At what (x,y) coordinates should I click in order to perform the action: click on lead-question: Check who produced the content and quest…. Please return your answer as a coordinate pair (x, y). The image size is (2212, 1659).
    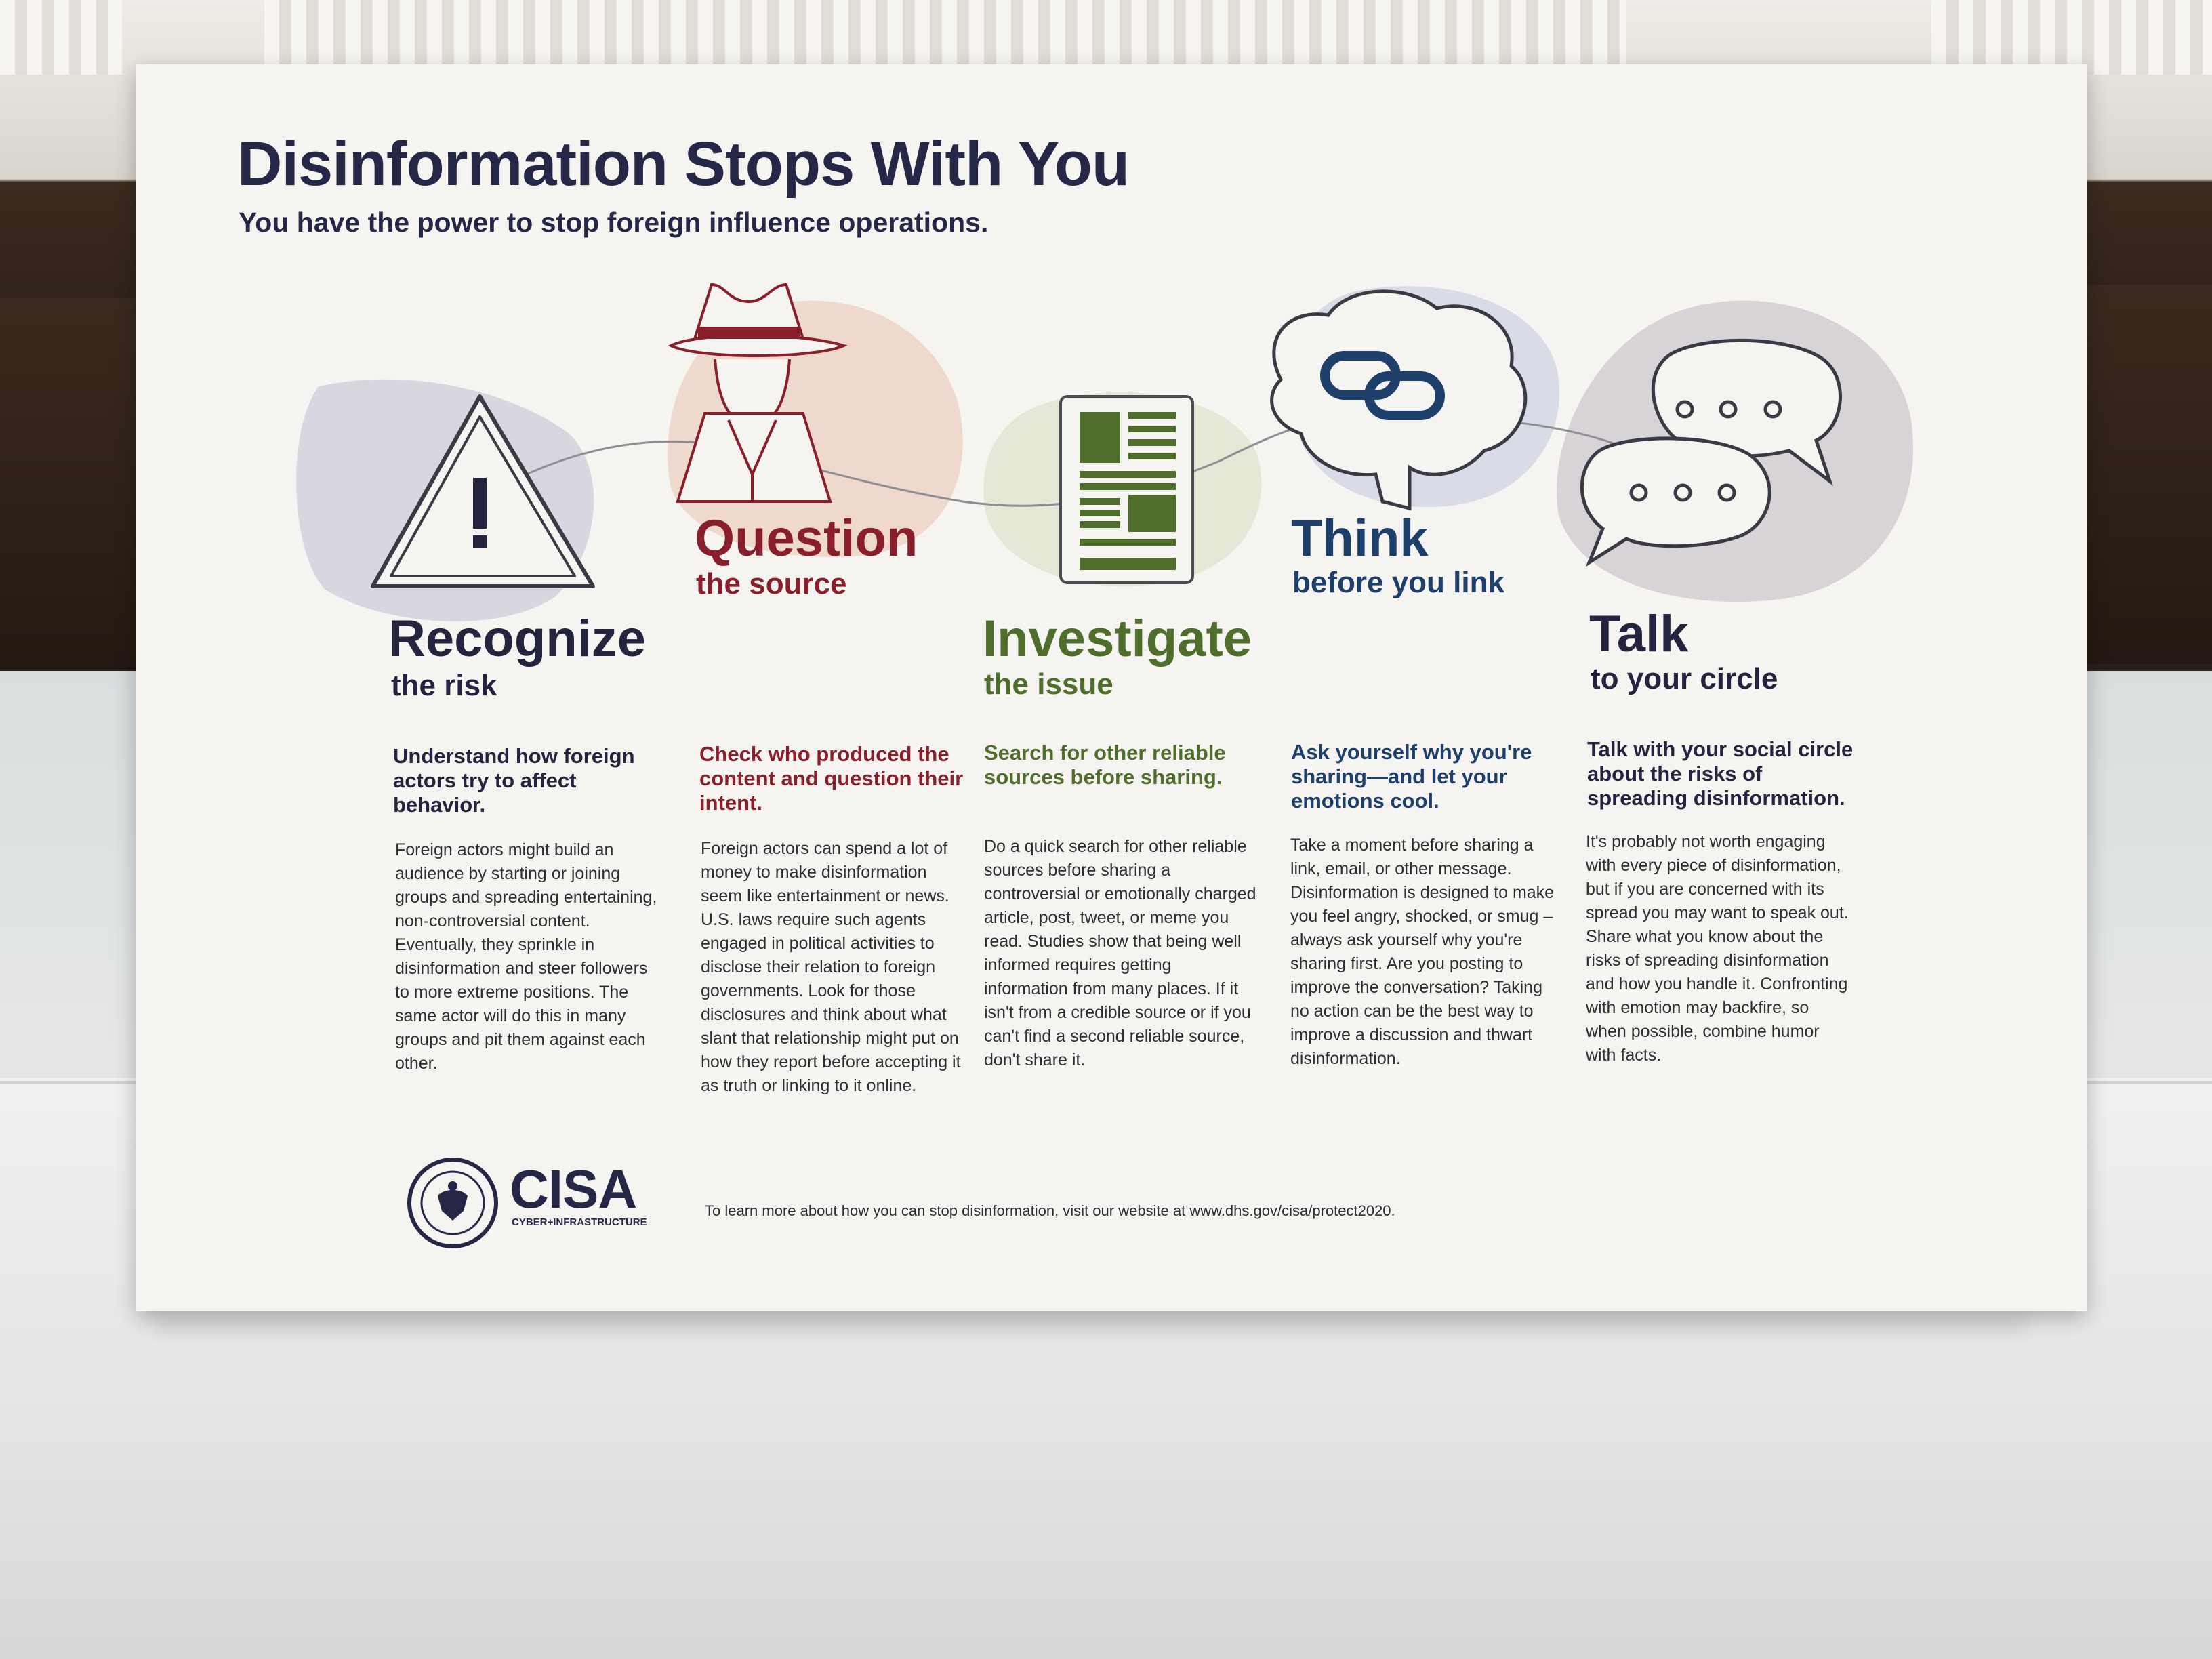
    Looking at the image, I should click on (832, 778).